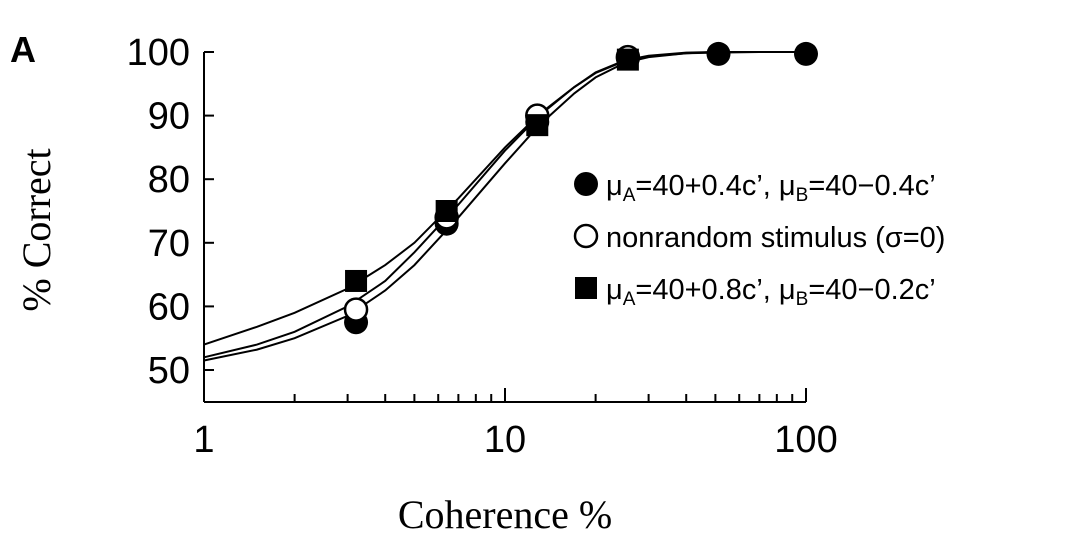  I want to click on y-tick-label: 50, so click(169, 371).